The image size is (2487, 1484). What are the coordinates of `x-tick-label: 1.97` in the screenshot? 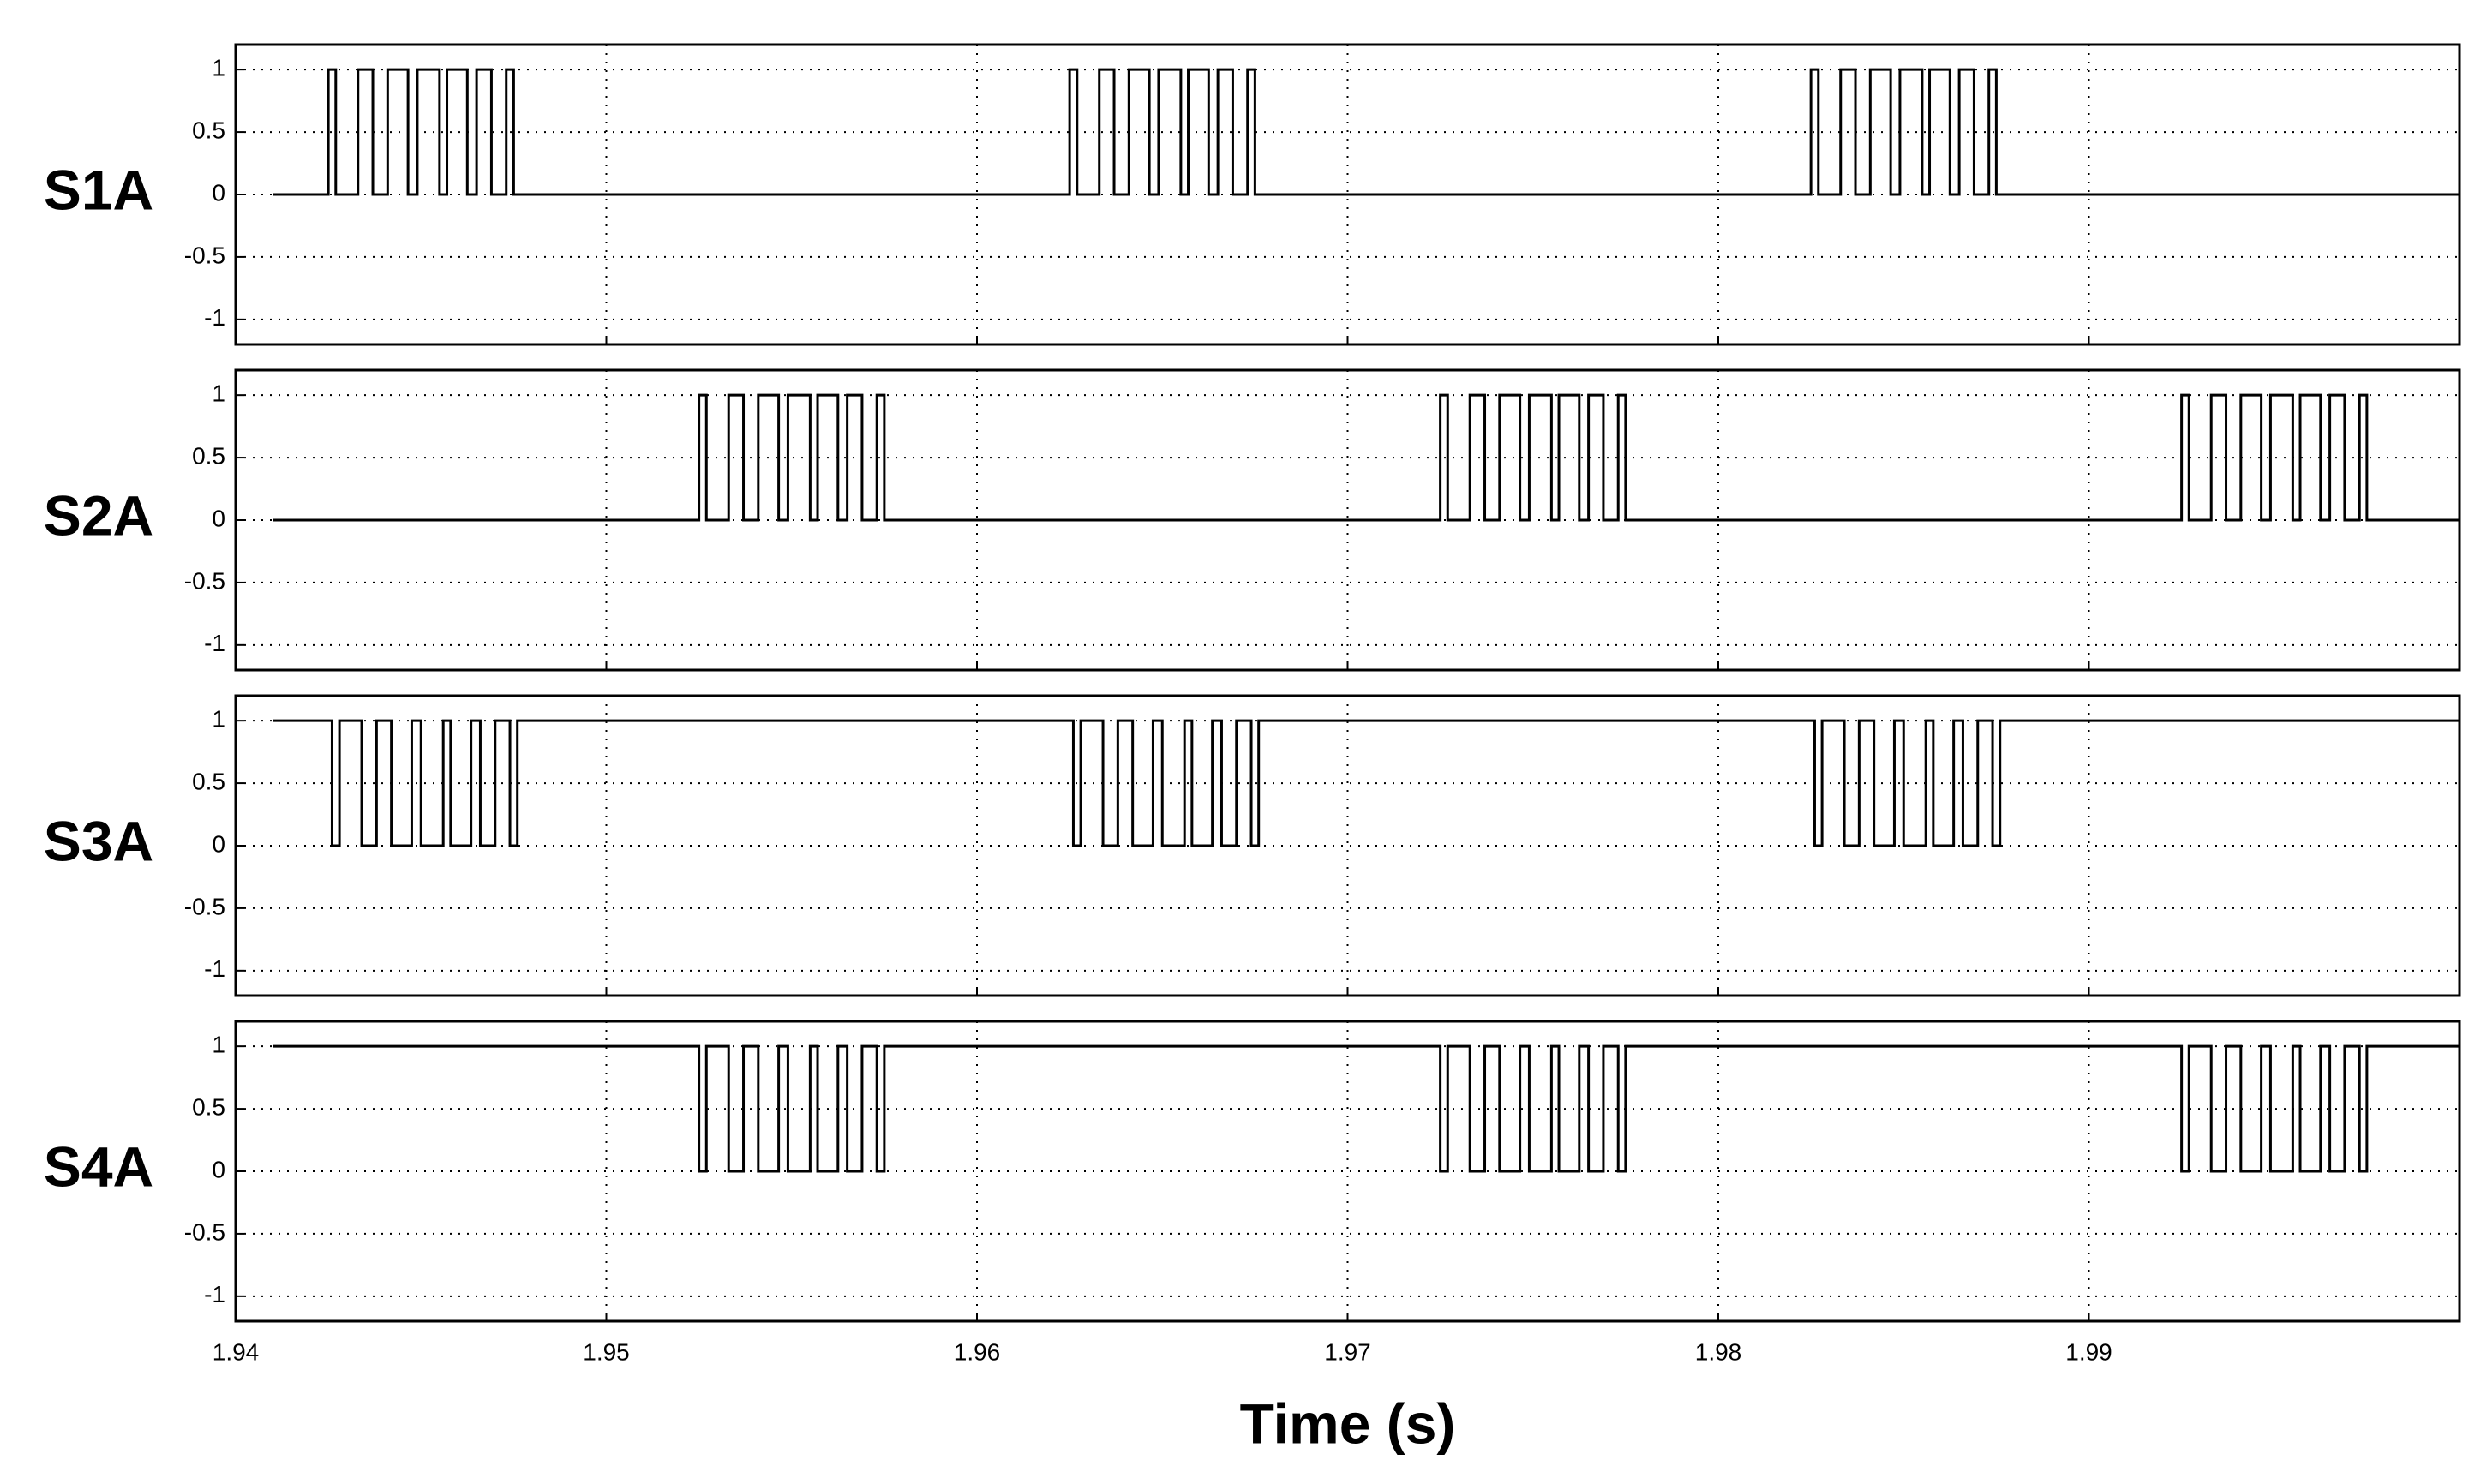 It's located at (1347, 1351).